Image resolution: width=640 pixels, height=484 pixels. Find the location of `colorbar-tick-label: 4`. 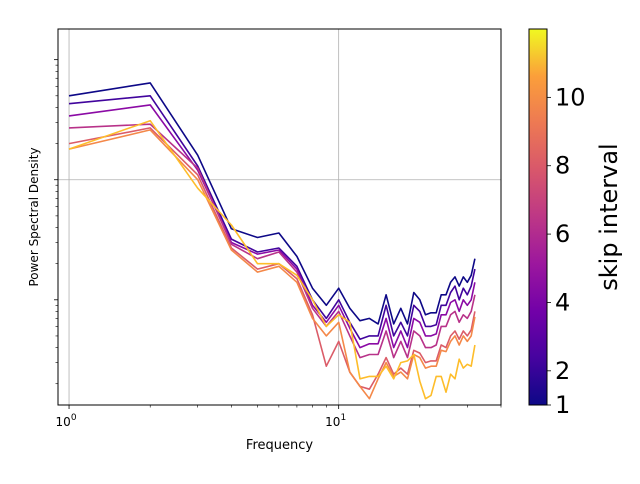

colorbar-tick-label: 4 is located at coordinates (562, 302).